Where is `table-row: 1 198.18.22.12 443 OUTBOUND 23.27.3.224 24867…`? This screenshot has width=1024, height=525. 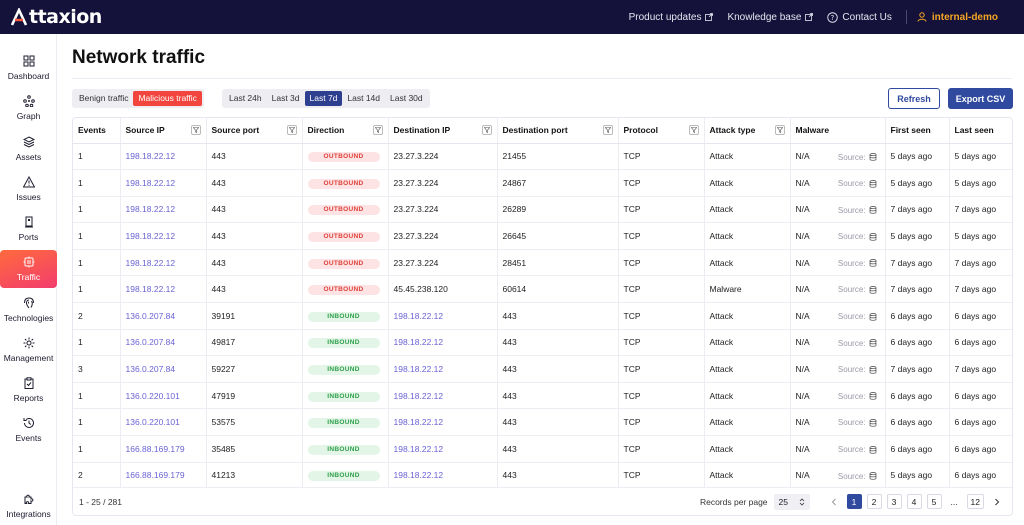
table-row: 1 198.18.22.12 443 OUTBOUND 23.27.3.224 24867… is located at coordinates (542, 183).